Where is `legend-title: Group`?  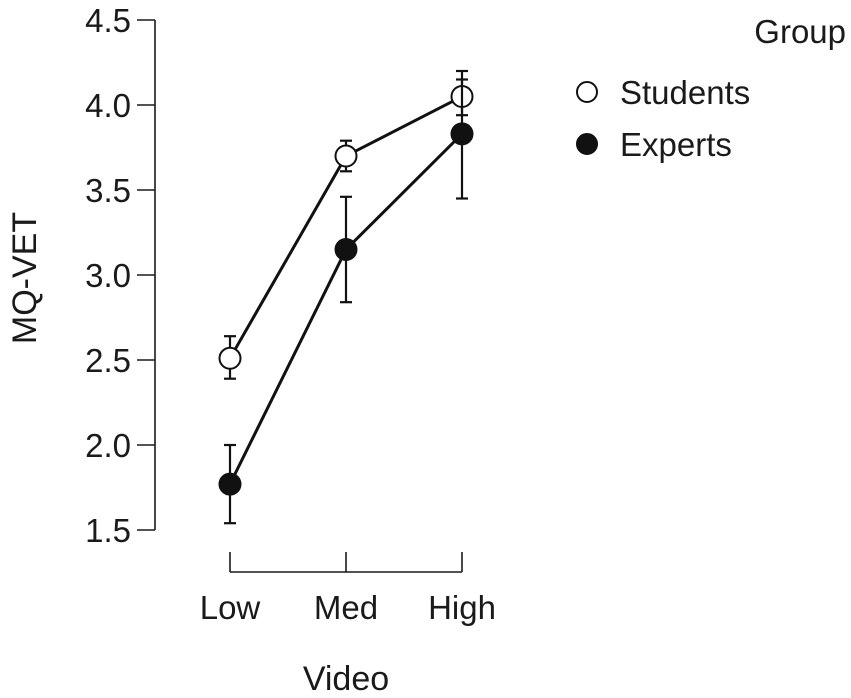
legend-title: Group is located at coordinates (800, 31).